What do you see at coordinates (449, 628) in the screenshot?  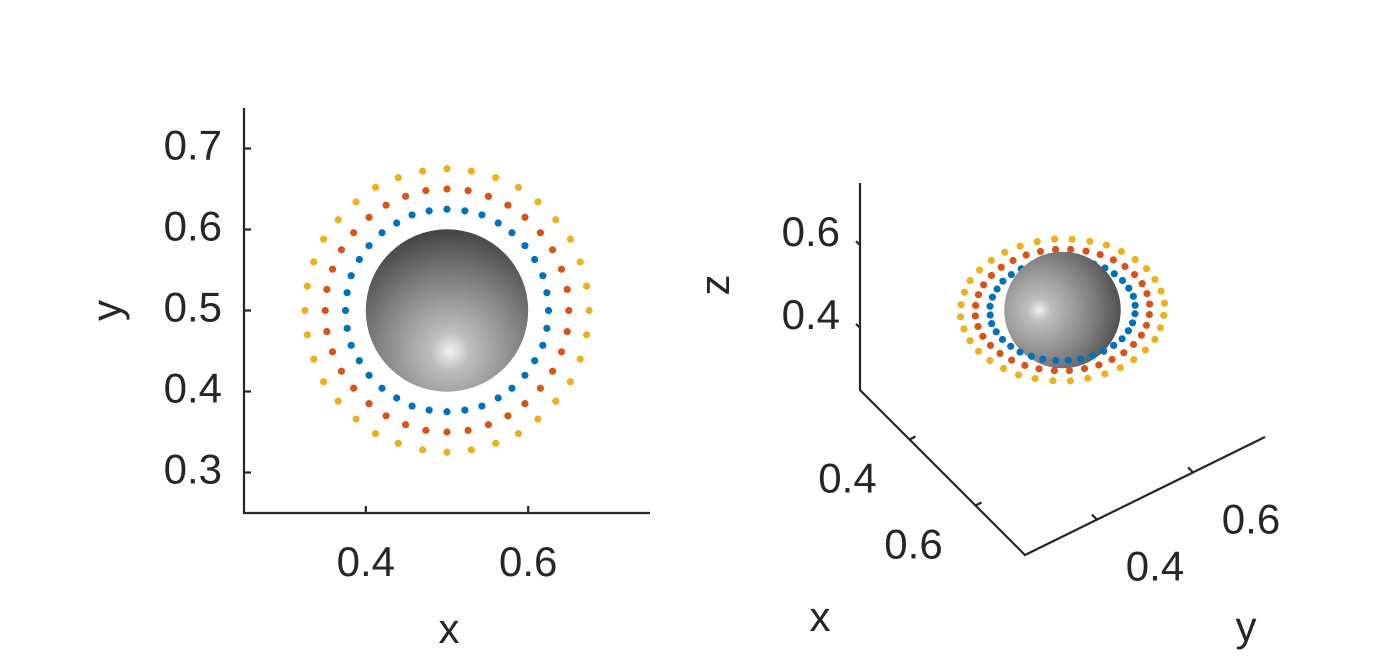 I see `x-axis-label: x` at bounding box center [449, 628].